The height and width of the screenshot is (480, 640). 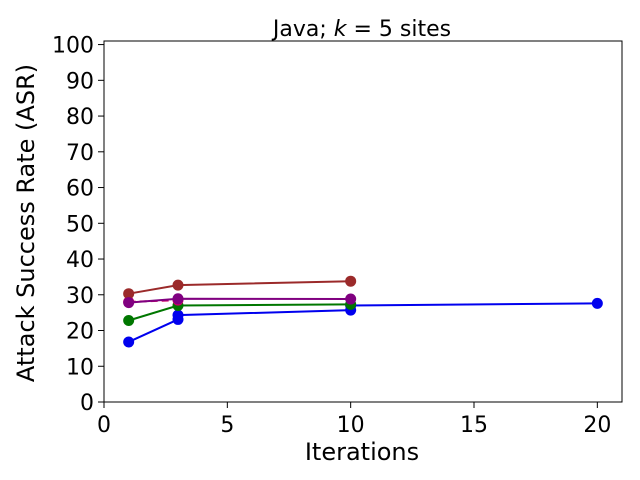 I want to click on chart-title: Java; k = 5 sites, so click(x=361, y=29).